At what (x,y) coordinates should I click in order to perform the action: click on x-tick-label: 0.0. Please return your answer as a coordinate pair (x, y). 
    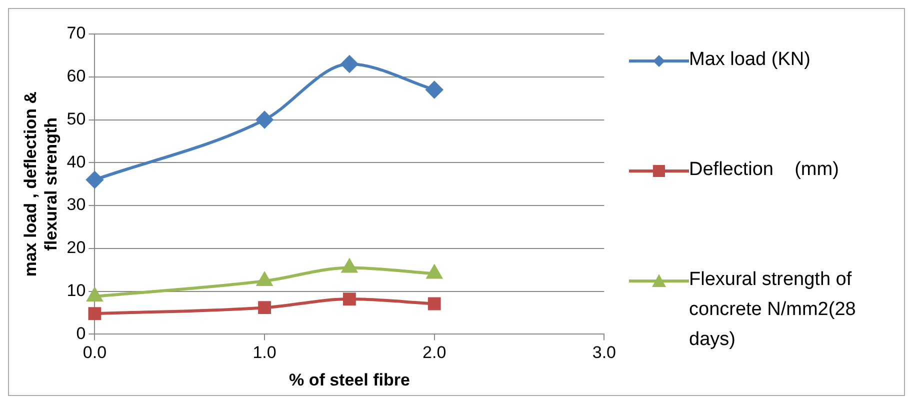
    Looking at the image, I should click on (94, 352).